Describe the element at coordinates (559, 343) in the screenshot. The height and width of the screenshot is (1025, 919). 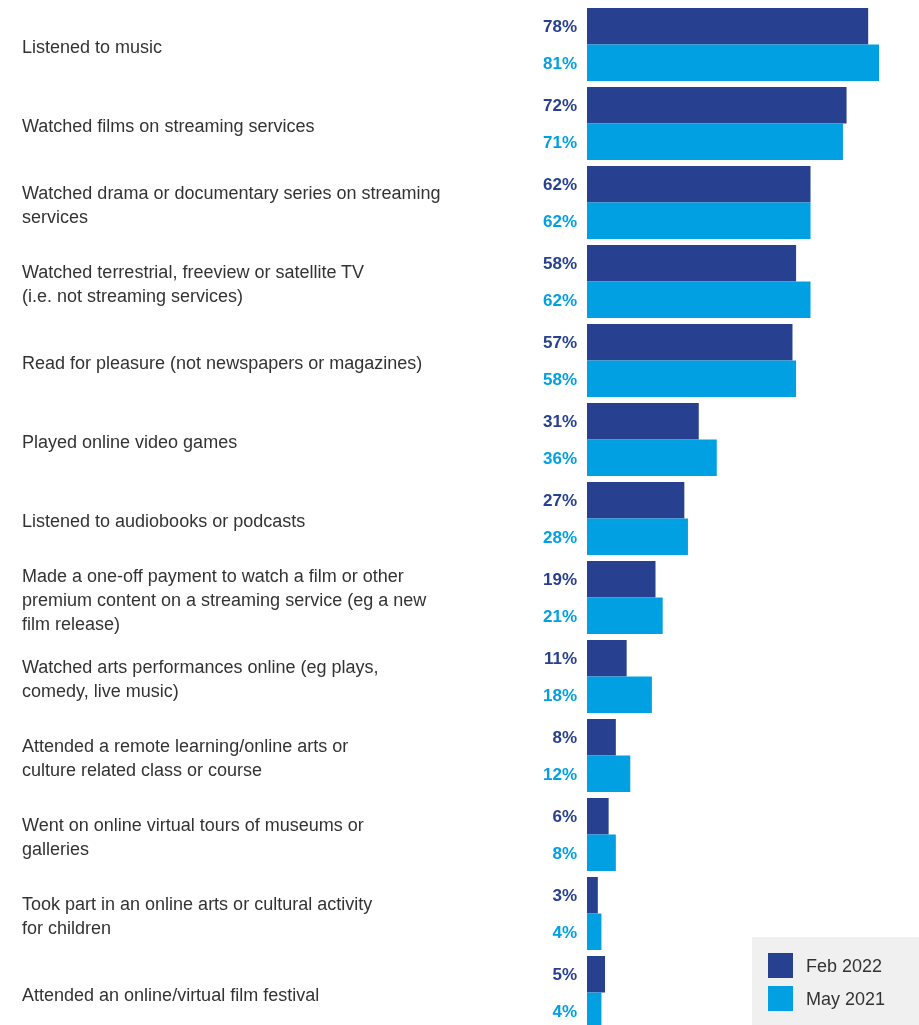
I see `data-label: 57%` at that location.